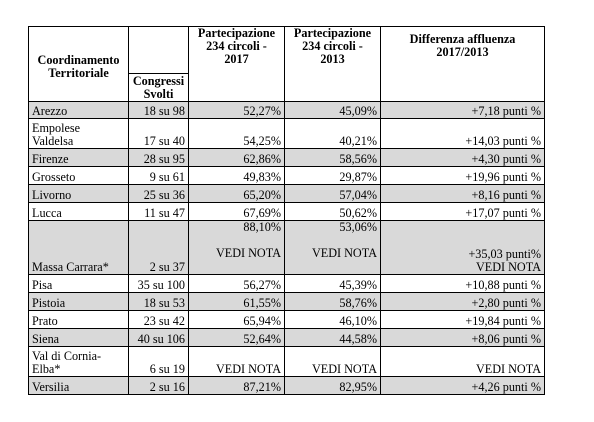 The image size is (594, 422). Describe the element at coordinates (332, 301) in the screenshot. I see `cell-2013: 58,76%` at that location.